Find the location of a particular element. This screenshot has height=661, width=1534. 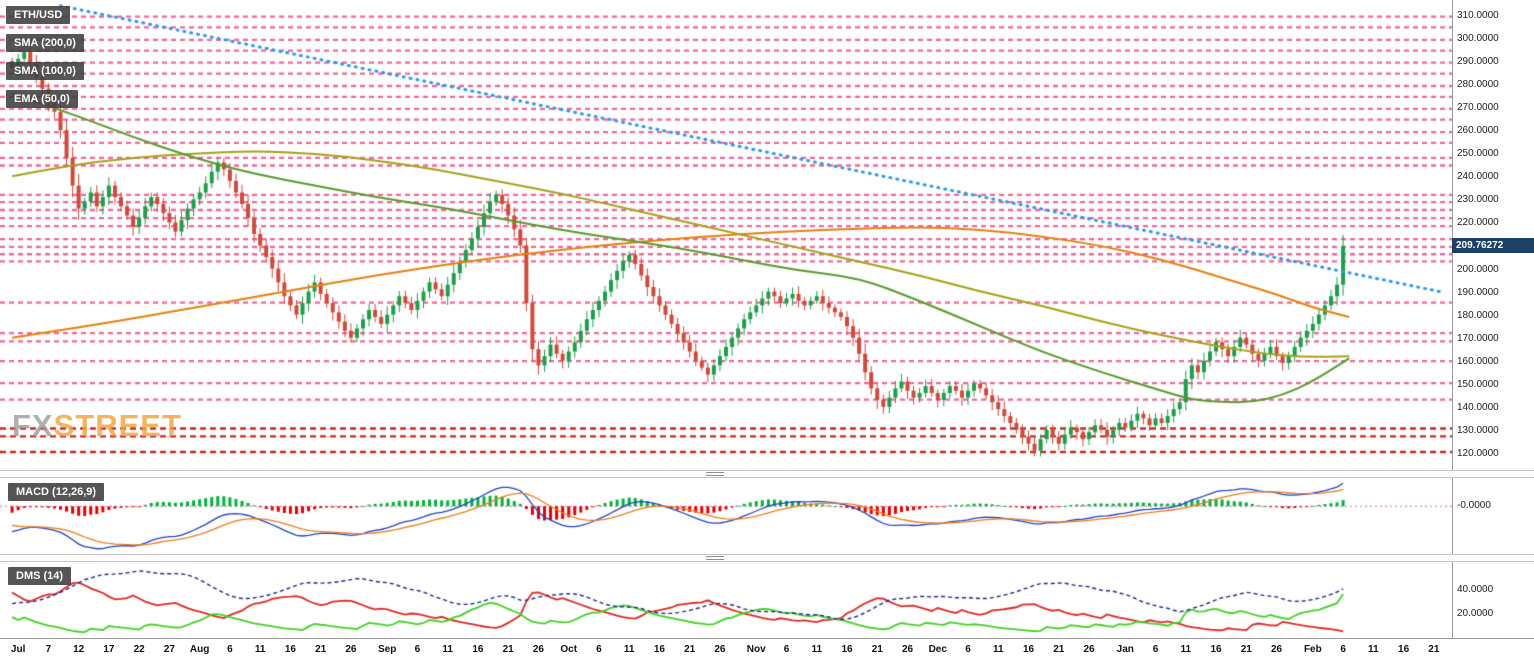

price-axis-label: 300.0000 is located at coordinates (1478, 39).